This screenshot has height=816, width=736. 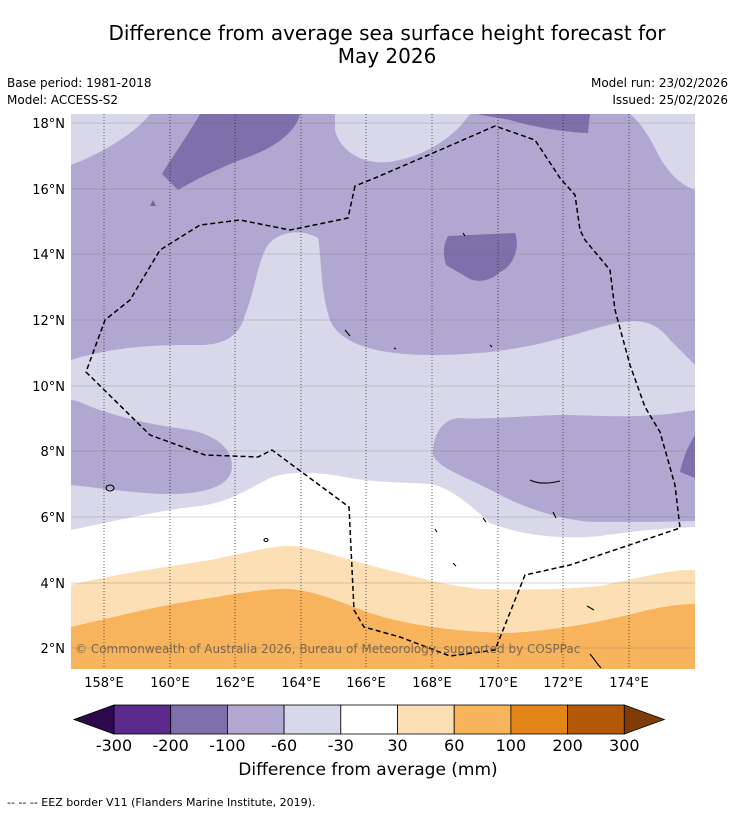 I want to click on base-period: Base period: 1981-2018, so click(x=79, y=83).